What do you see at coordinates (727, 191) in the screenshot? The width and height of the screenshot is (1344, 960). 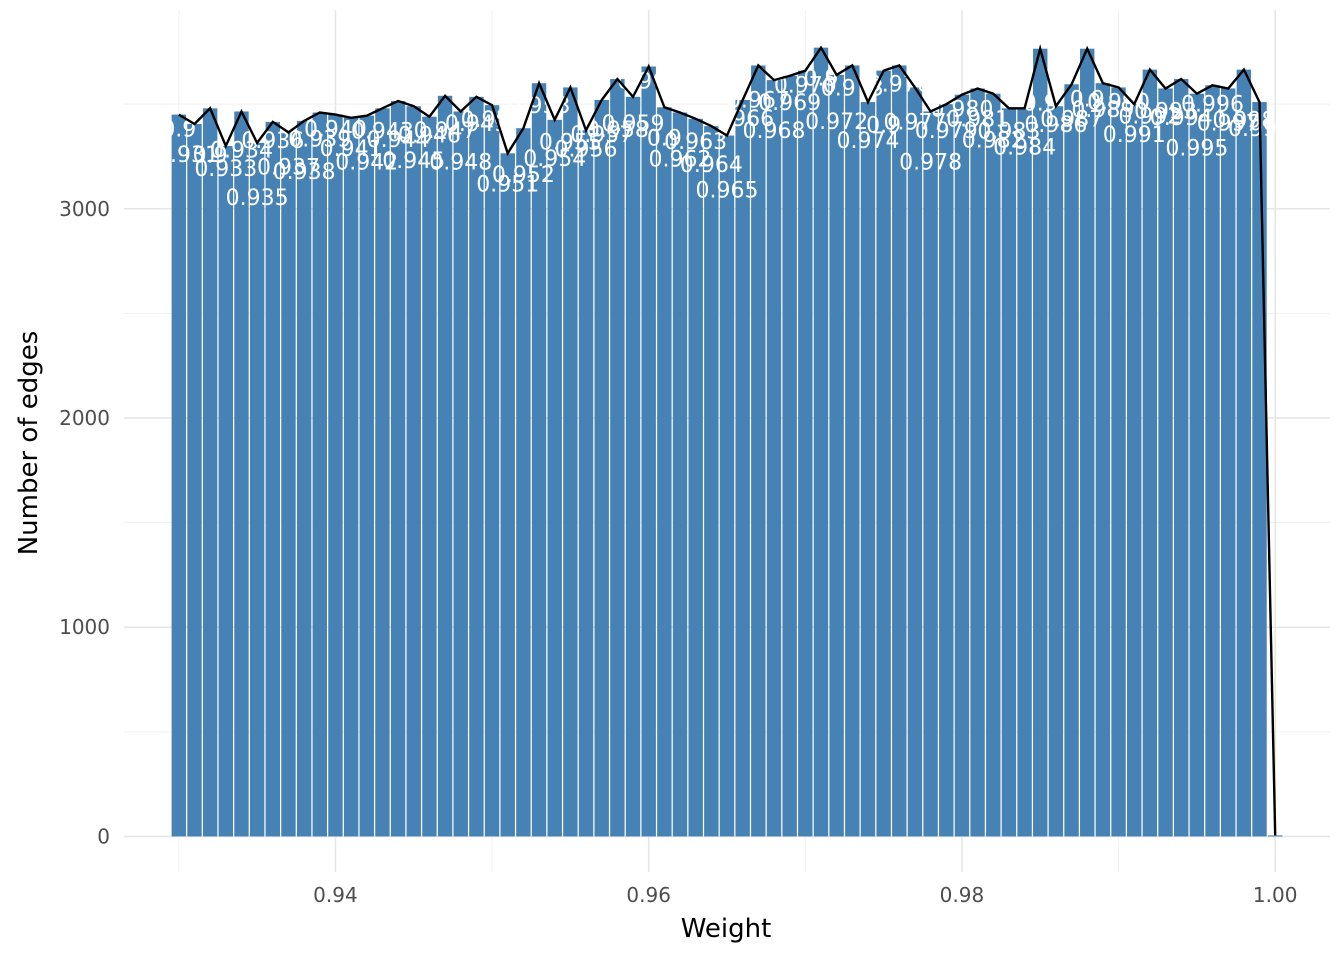 I see `bar-label: 0.965` at bounding box center [727, 191].